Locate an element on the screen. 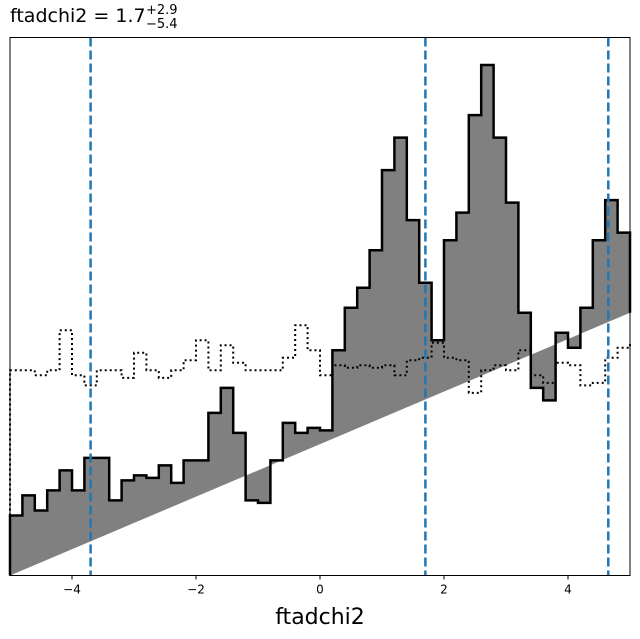 The image size is (640, 639). chart-title-base: ftadchi2 = 1.7 is located at coordinates (78, 16).